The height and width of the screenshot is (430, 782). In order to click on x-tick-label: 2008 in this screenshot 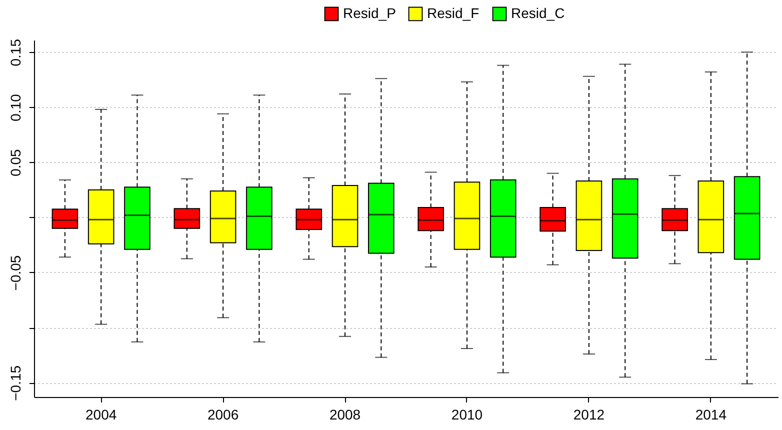, I will do `click(345, 414)`.